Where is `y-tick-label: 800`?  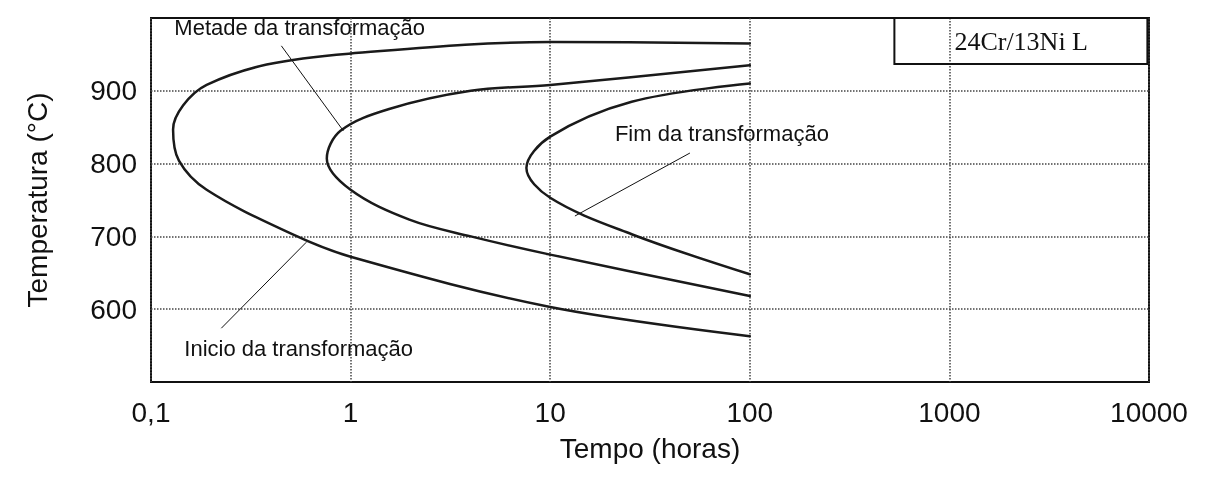
y-tick-label: 800 is located at coordinates (113, 164).